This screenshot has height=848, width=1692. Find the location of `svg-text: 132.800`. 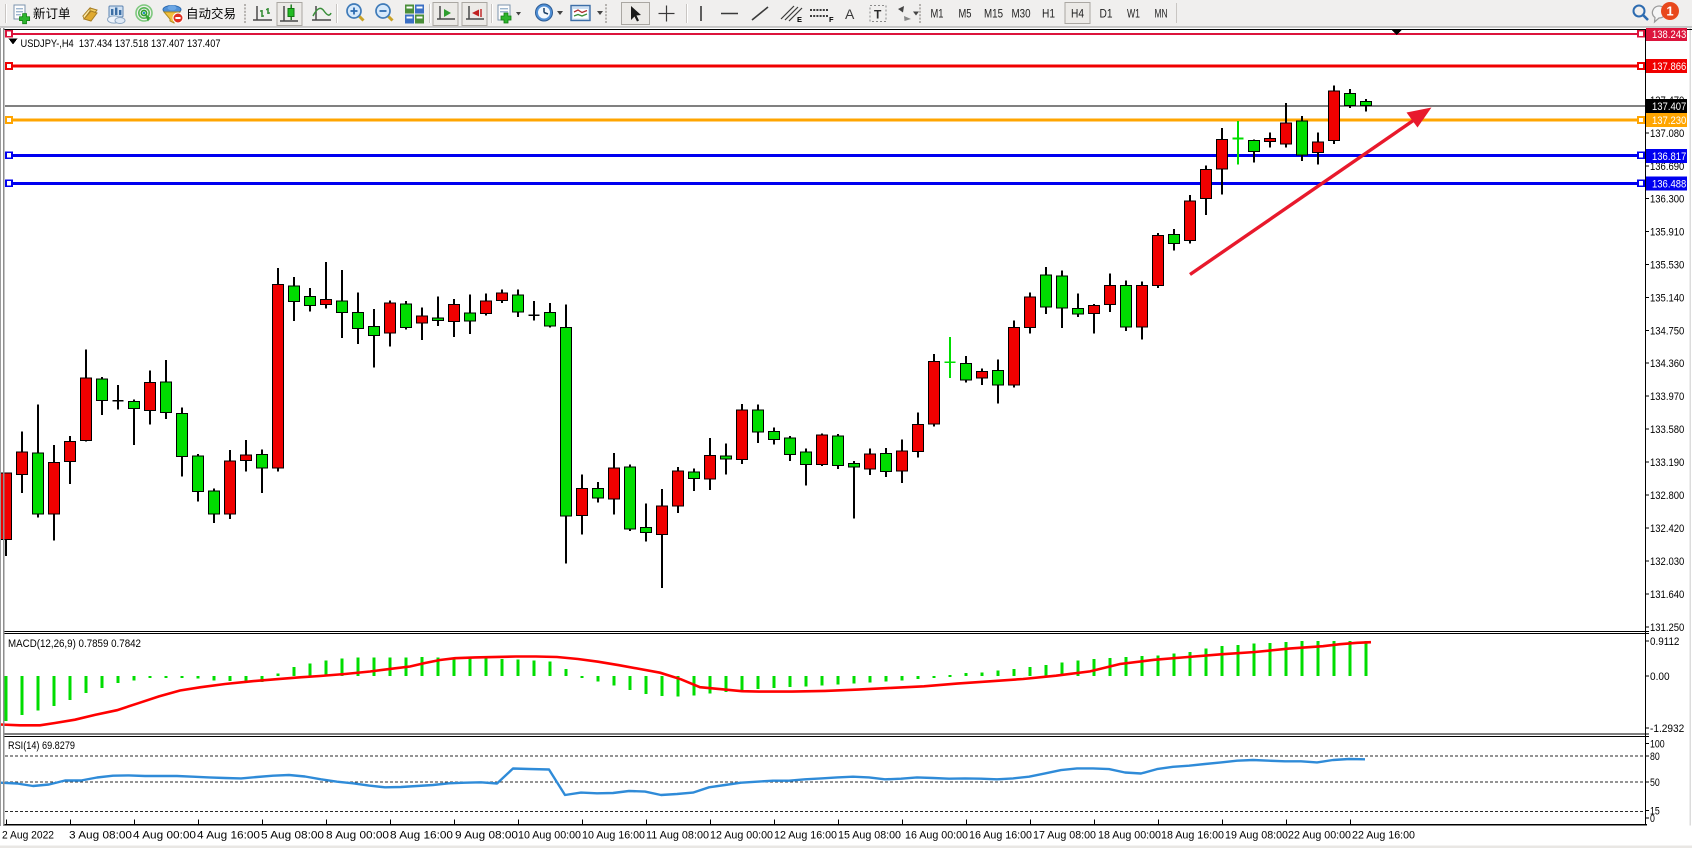

svg-text: 132.800 is located at coordinates (1667, 496).